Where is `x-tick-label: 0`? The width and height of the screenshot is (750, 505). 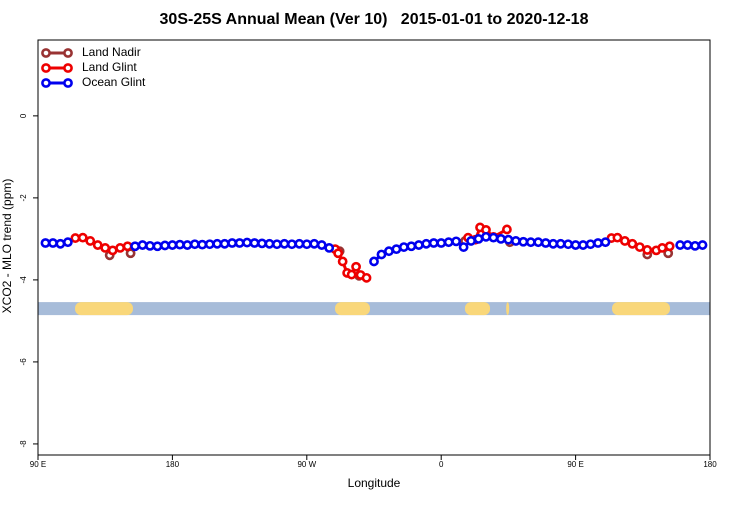
x-tick-label: 0 is located at coordinates (441, 464).